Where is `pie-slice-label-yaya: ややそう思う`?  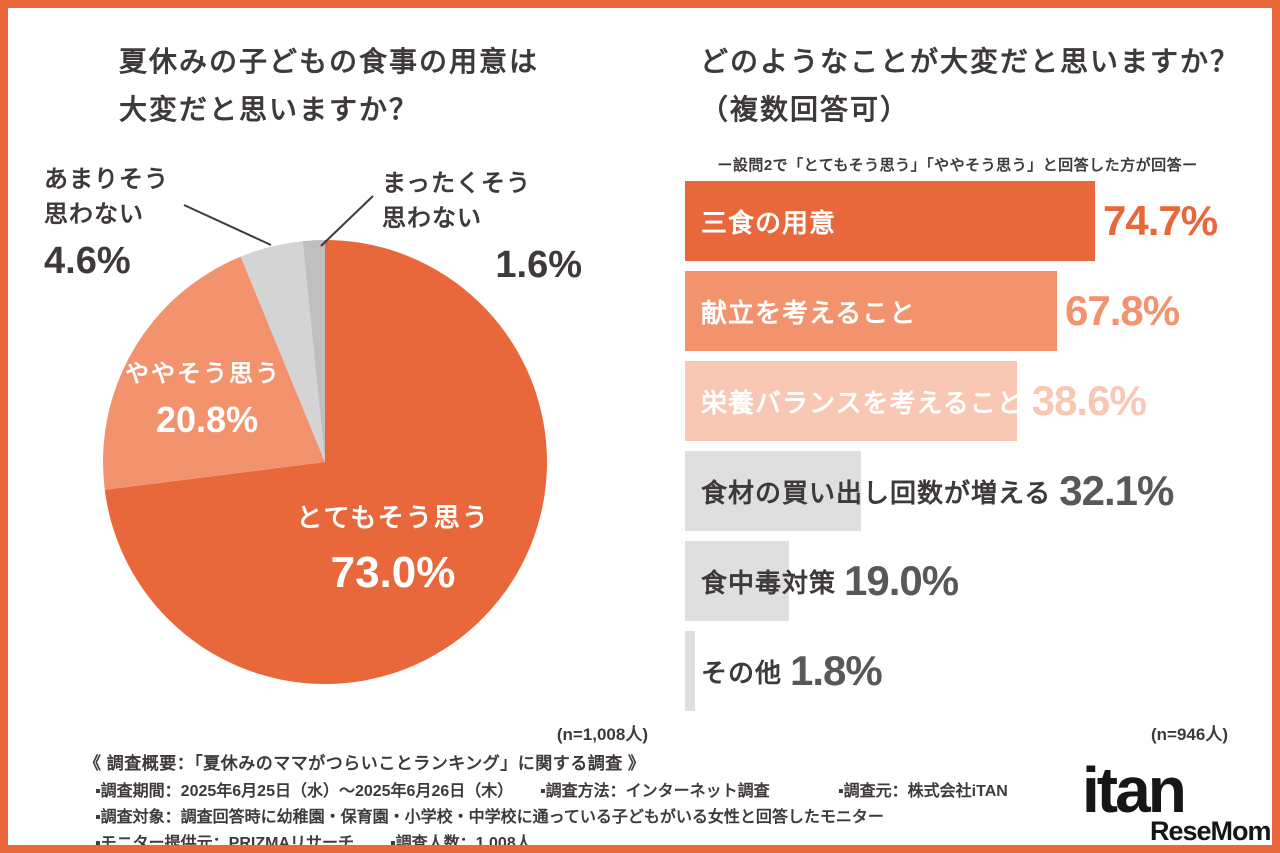
pie-slice-label-yaya: ややそう思う is located at coordinates (203, 374).